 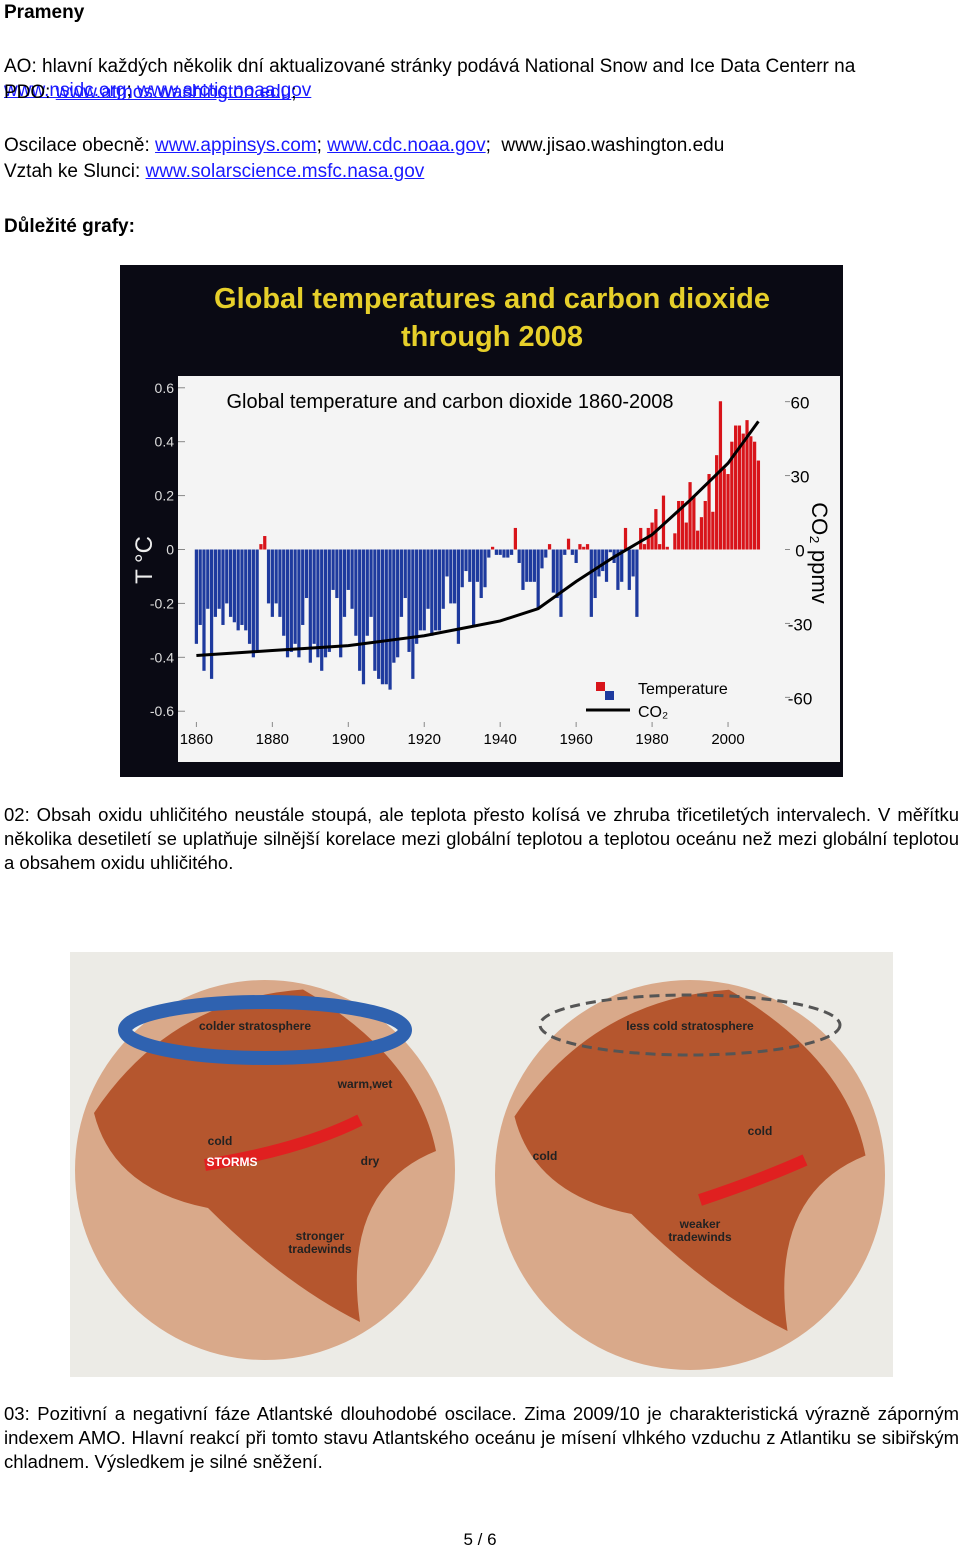 What do you see at coordinates (727, 739) in the screenshot?
I see `x-tick-label: 2000` at bounding box center [727, 739].